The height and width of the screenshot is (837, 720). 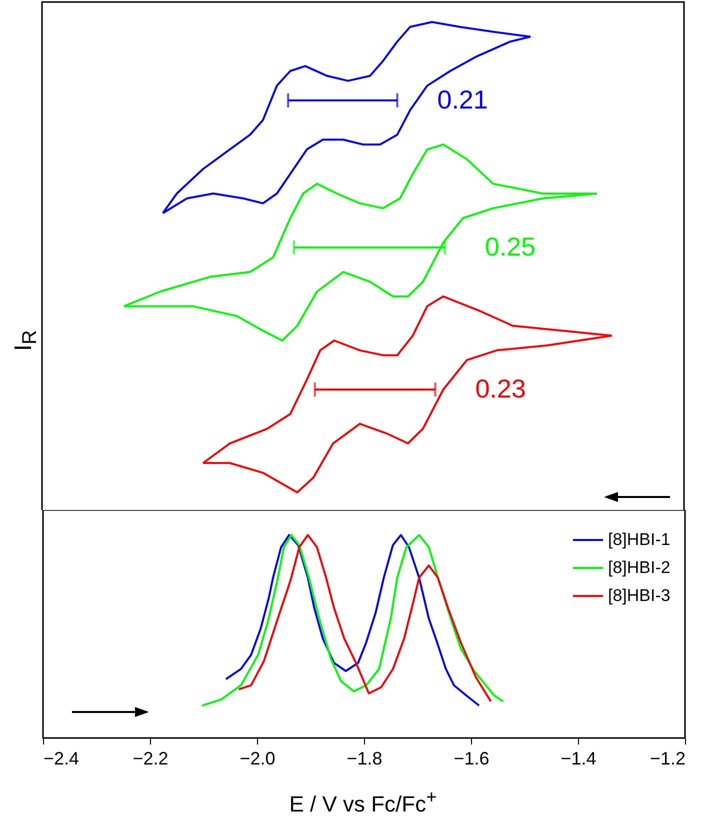 I want to click on annotation: 0.25, so click(x=510, y=246).